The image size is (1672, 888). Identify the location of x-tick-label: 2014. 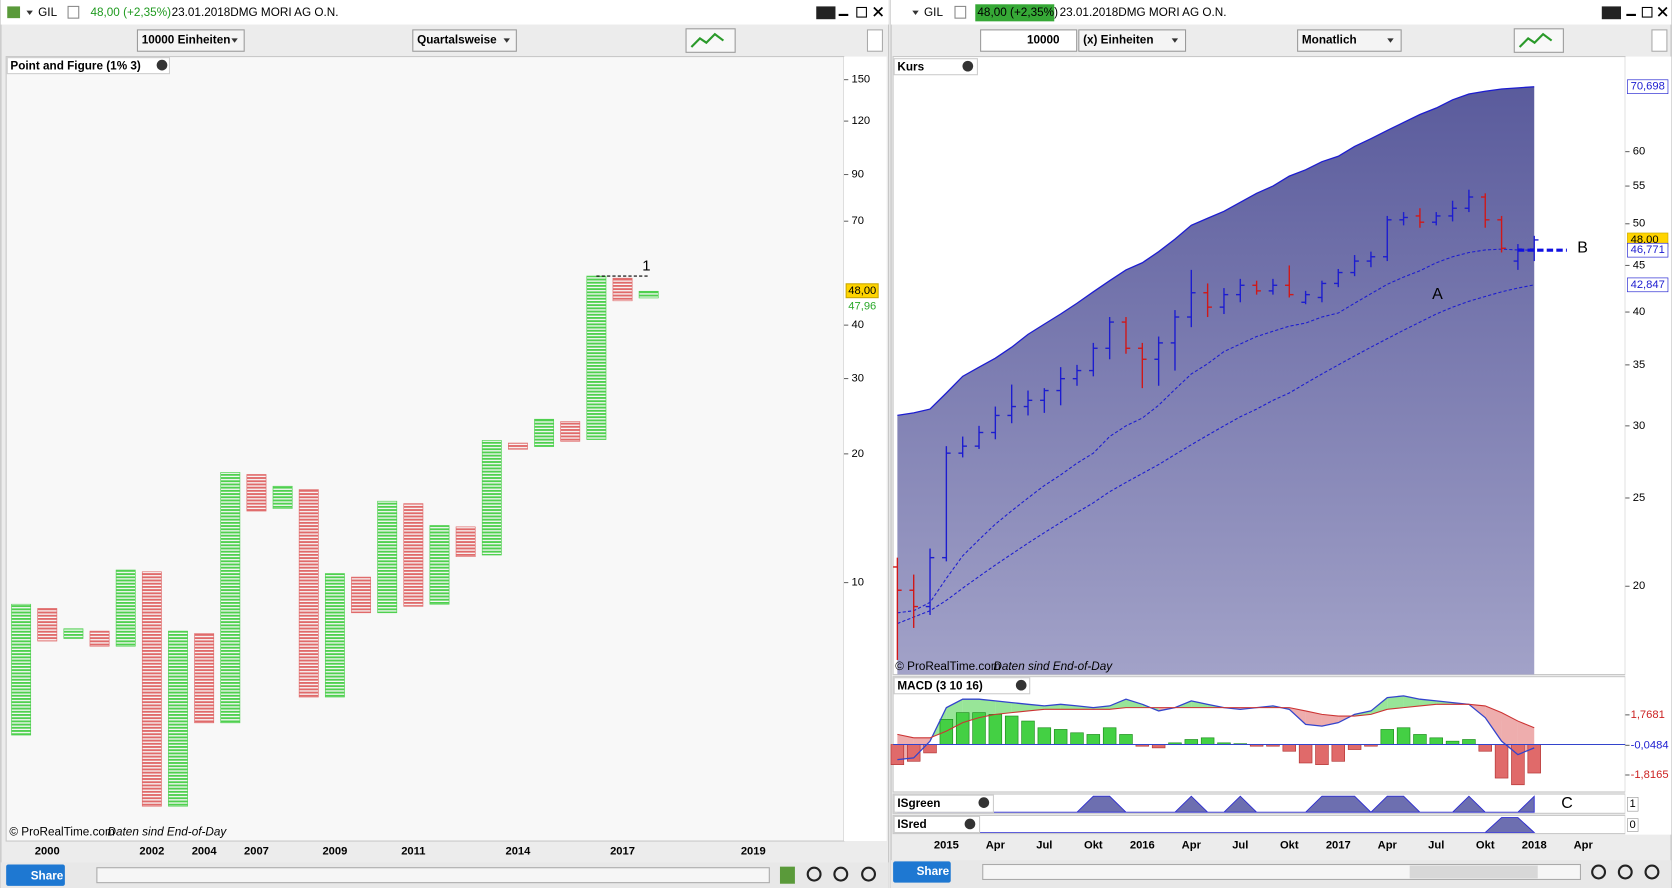
(518, 852).